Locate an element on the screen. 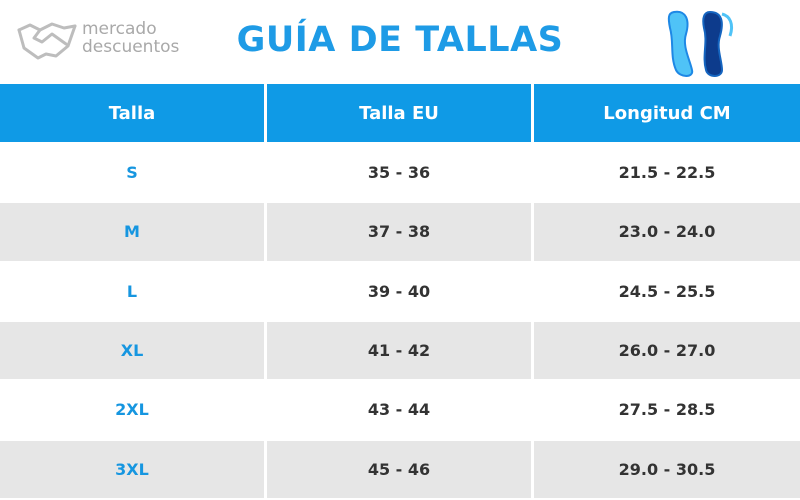  size-cell: L is located at coordinates (132, 291).